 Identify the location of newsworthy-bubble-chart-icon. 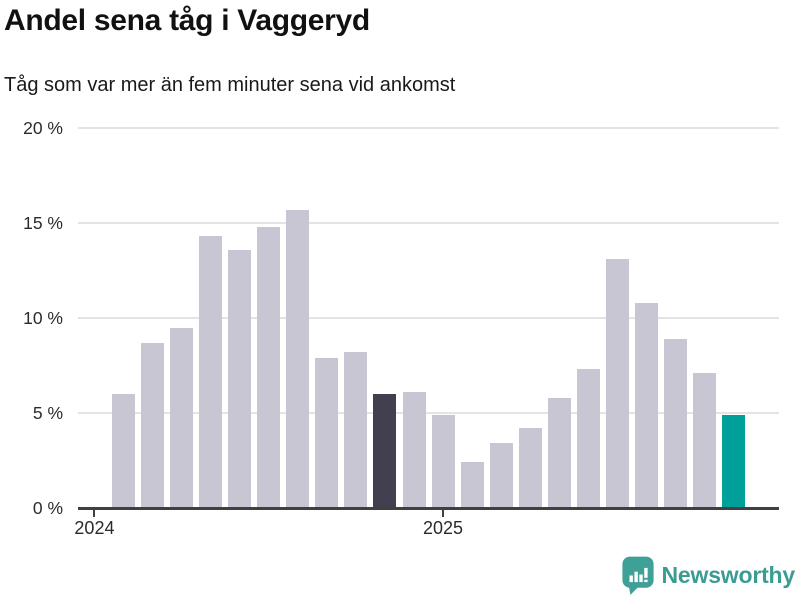
(638, 575).